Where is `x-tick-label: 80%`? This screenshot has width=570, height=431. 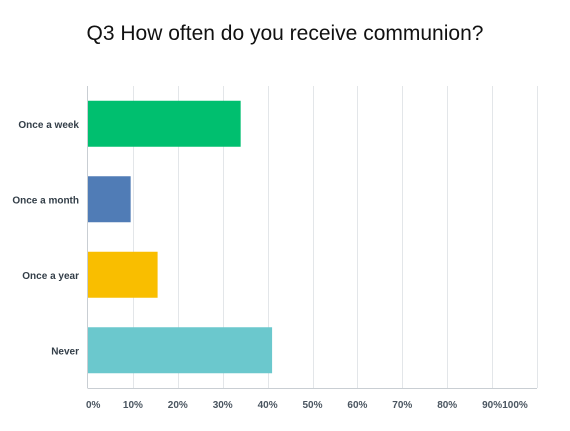
x-tick-label: 80% is located at coordinates (447, 405).